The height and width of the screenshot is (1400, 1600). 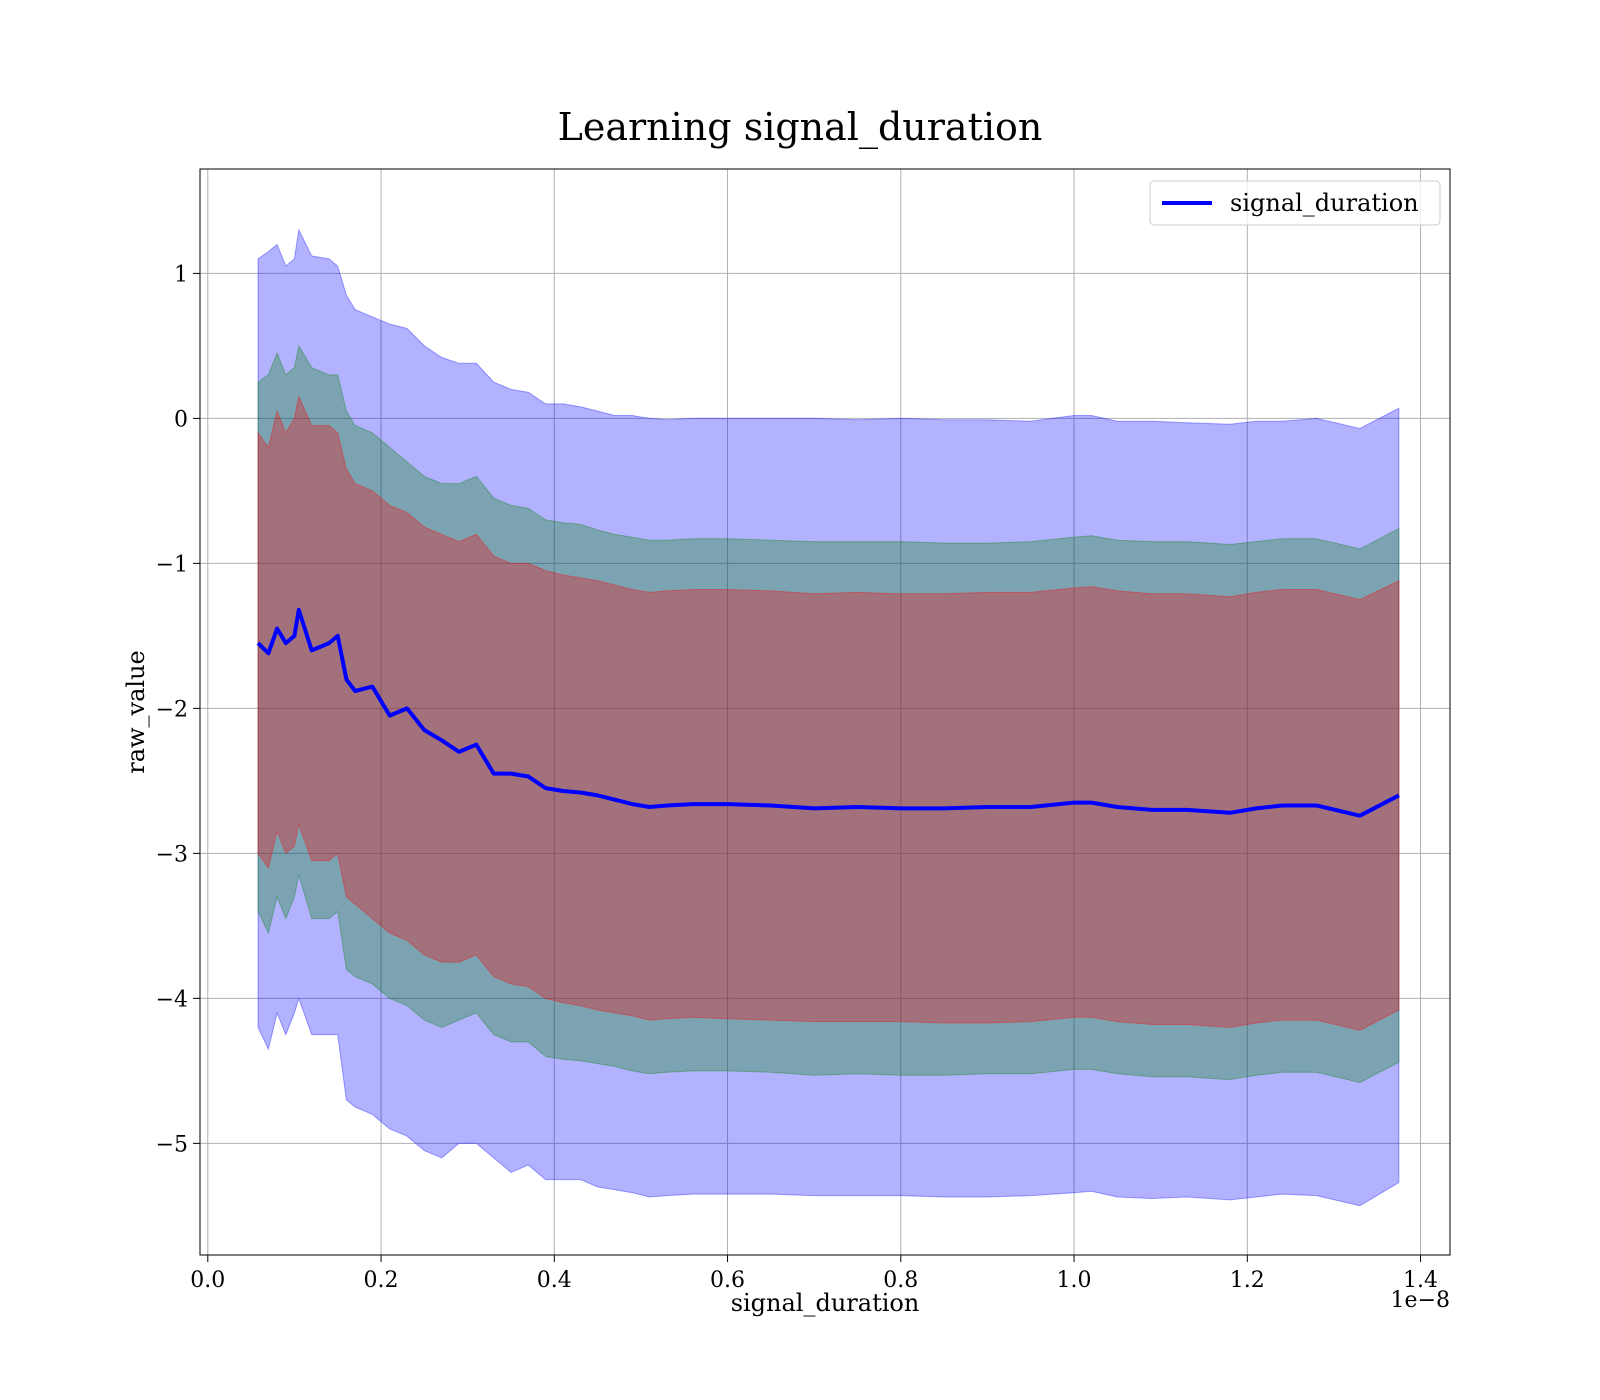 I want to click on x-axis-label: signal_duration, so click(x=825, y=1303).